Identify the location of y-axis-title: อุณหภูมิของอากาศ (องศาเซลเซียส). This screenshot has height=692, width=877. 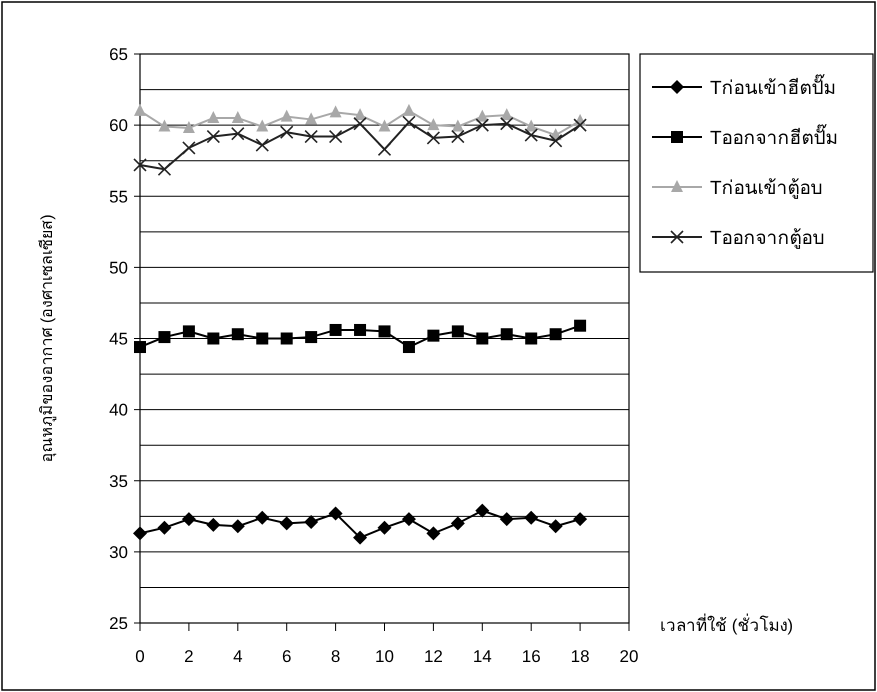
(47, 338).